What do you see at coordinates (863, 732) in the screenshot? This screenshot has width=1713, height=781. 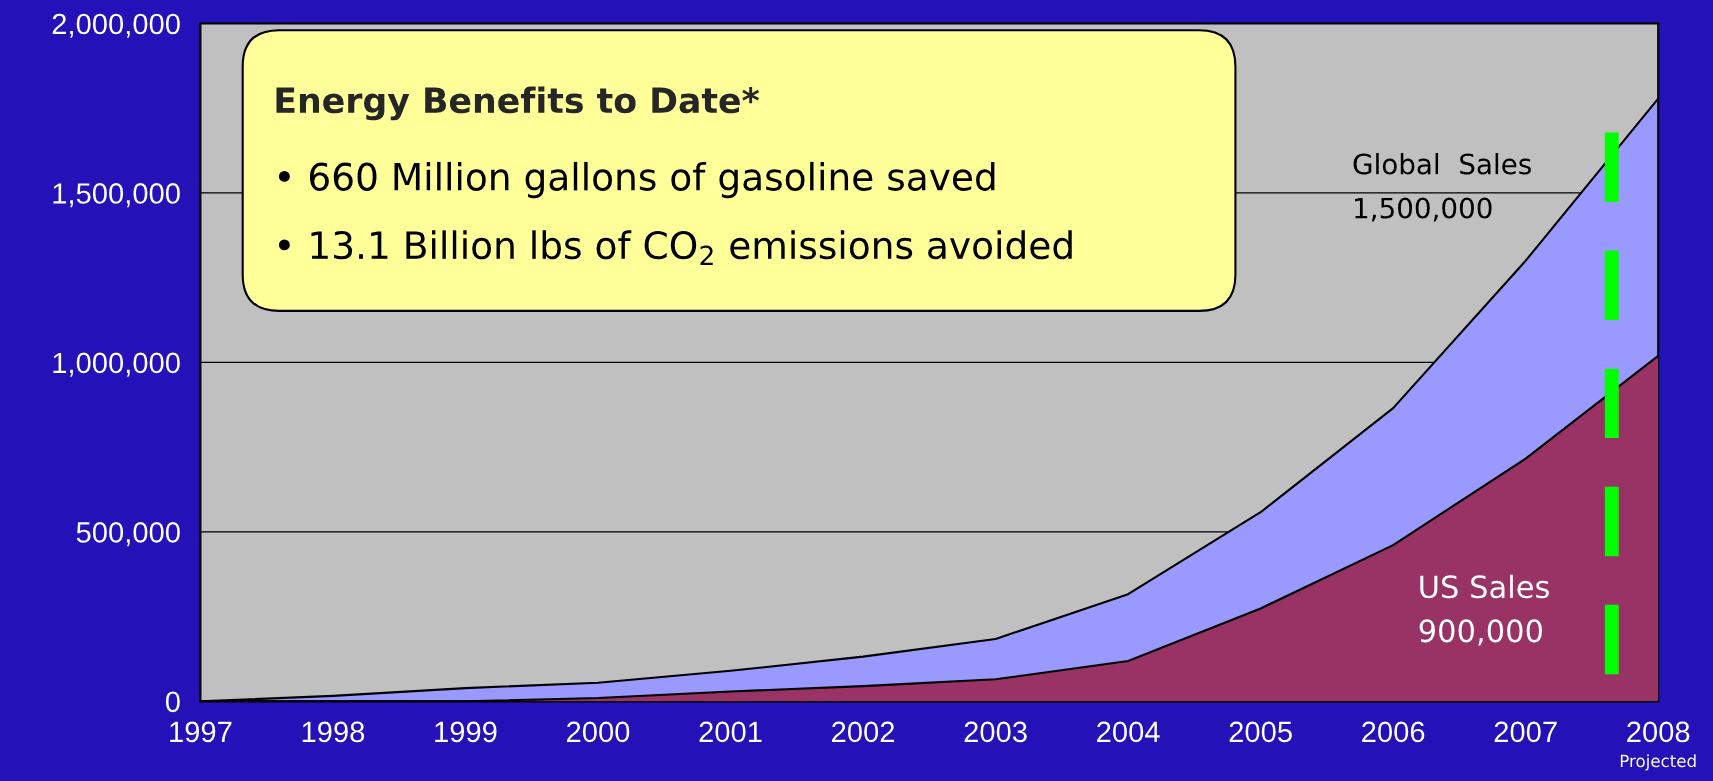 I see `x-tick-label: 2002` at bounding box center [863, 732].